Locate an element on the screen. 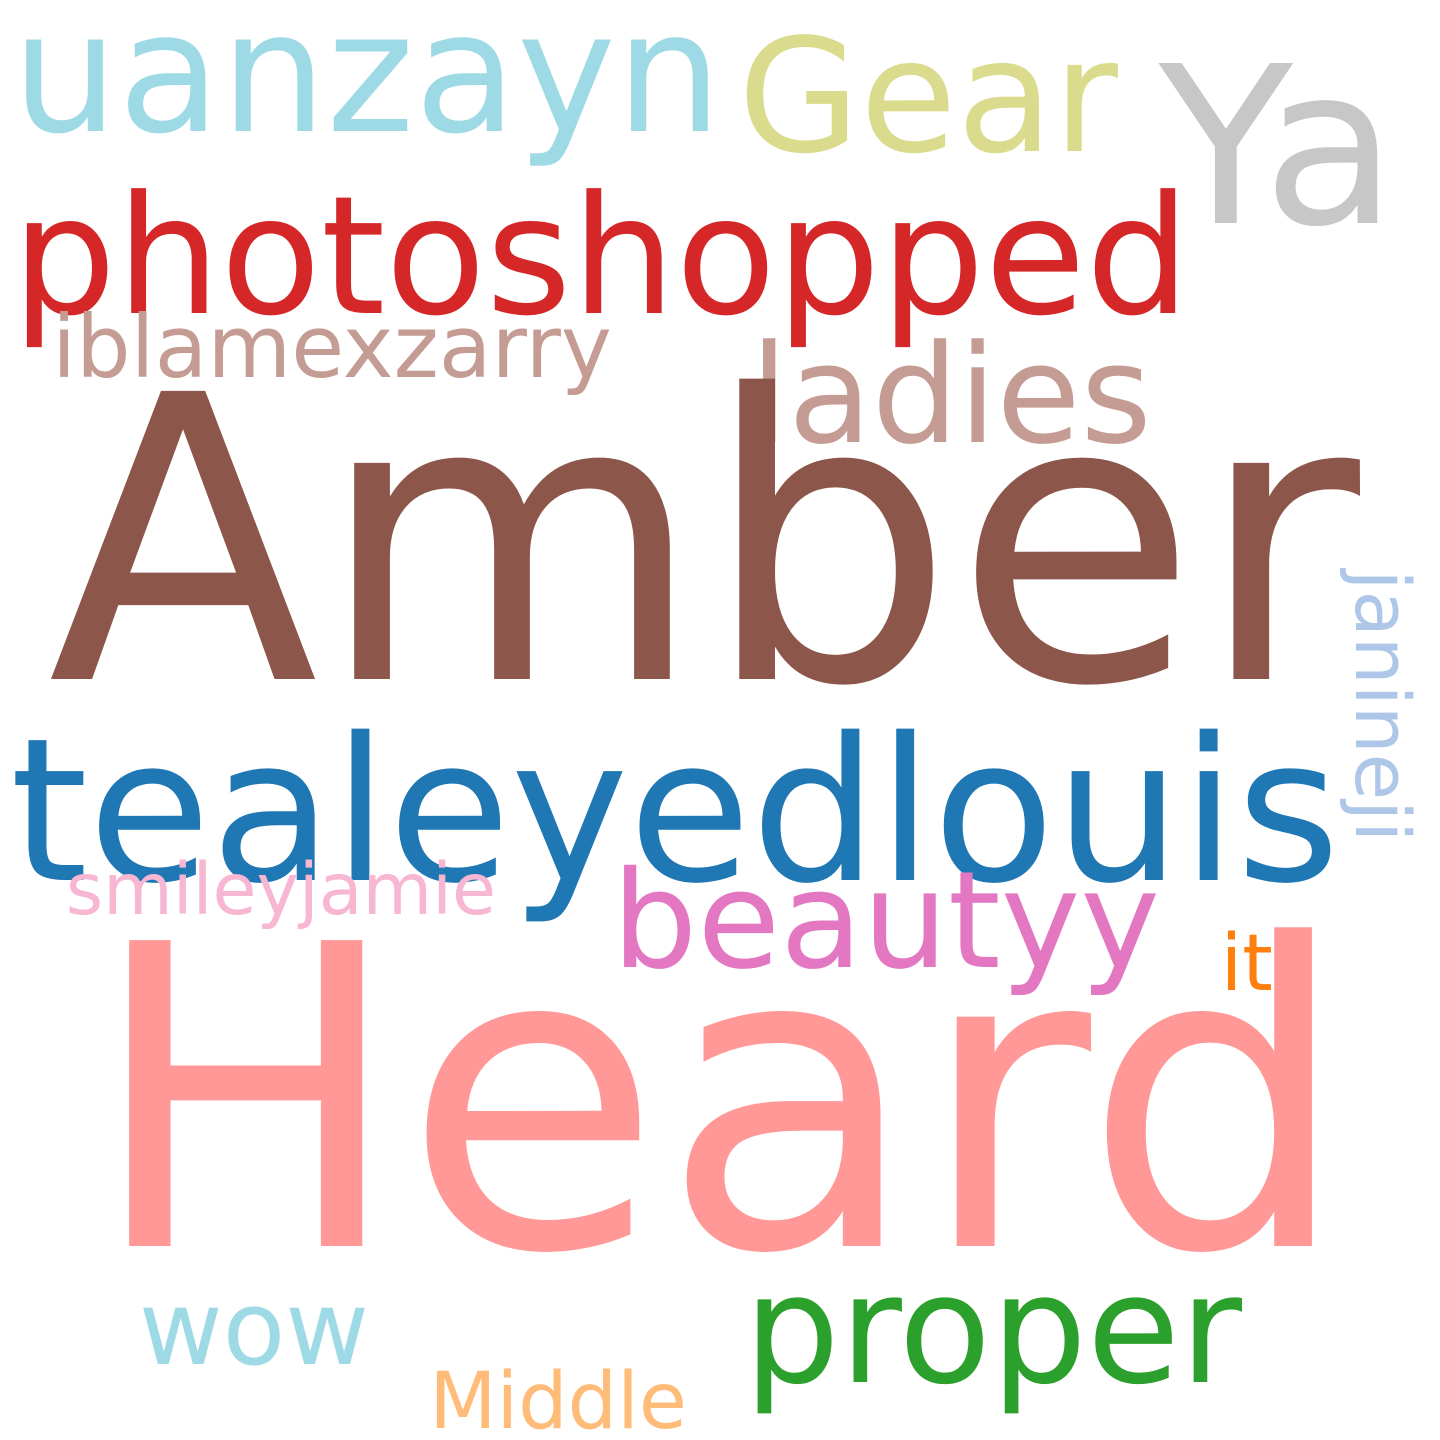  word-wow: wow is located at coordinates (254, 1329).